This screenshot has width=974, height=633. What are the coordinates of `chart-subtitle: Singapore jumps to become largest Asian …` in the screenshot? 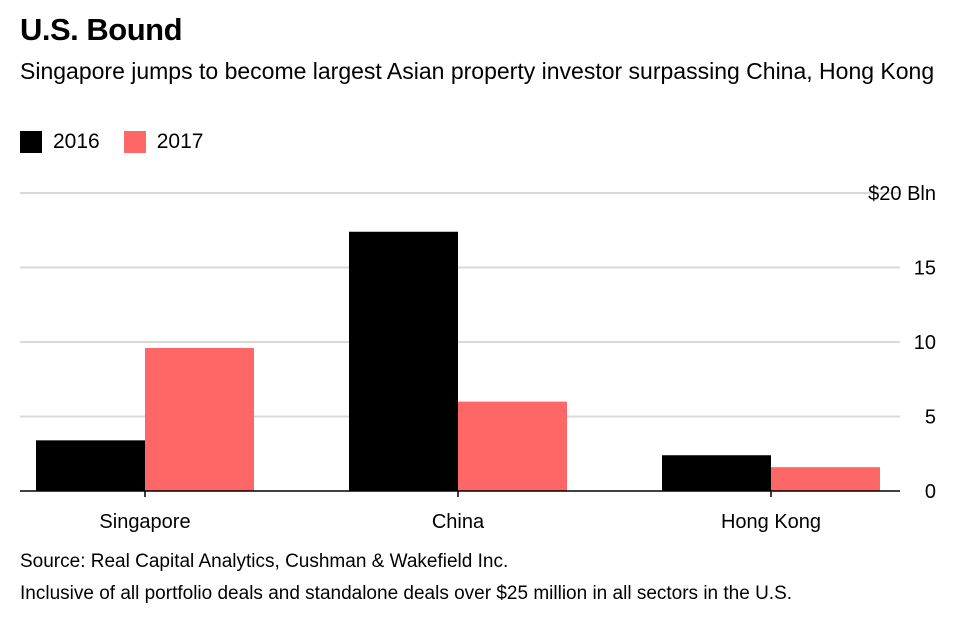 It's located at (477, 71).